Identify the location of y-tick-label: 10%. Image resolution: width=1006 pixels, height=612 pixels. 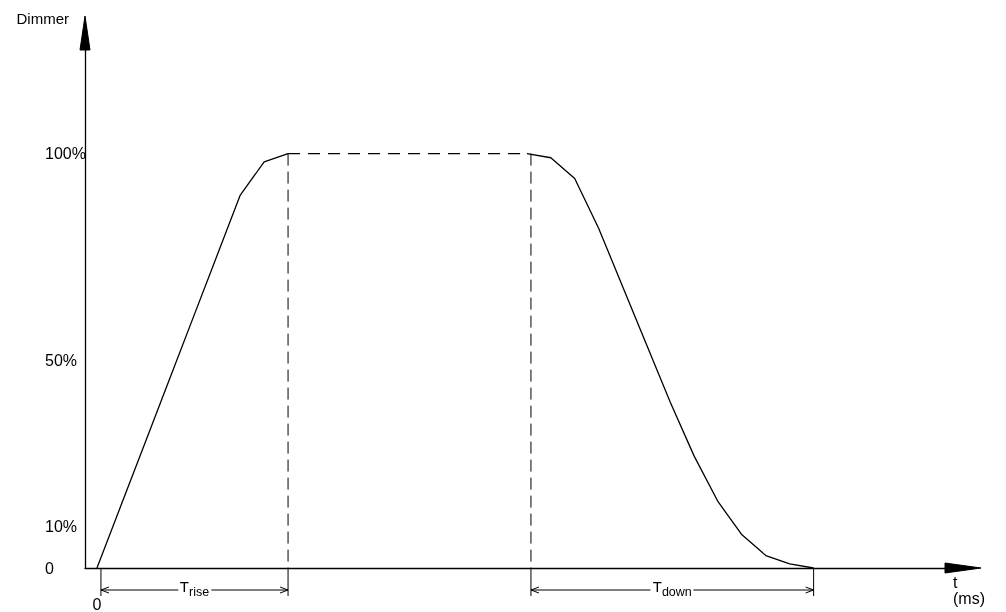
(61, 527).